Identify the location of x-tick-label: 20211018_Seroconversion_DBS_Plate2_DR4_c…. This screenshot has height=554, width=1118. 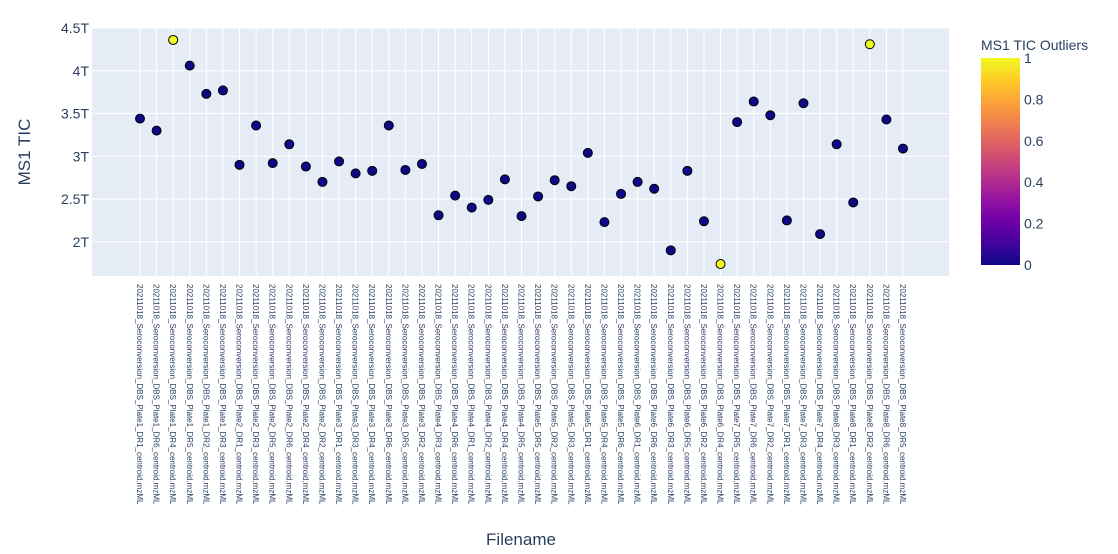
(305, 394).